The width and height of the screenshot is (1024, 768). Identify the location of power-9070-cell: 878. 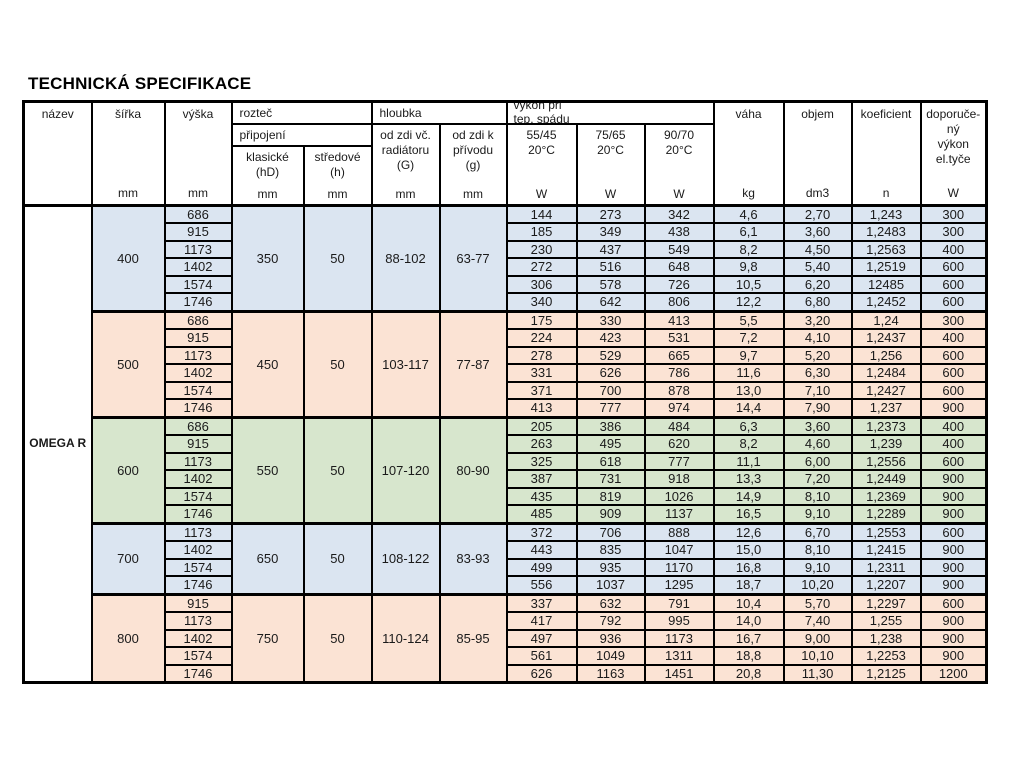
(679, 390).